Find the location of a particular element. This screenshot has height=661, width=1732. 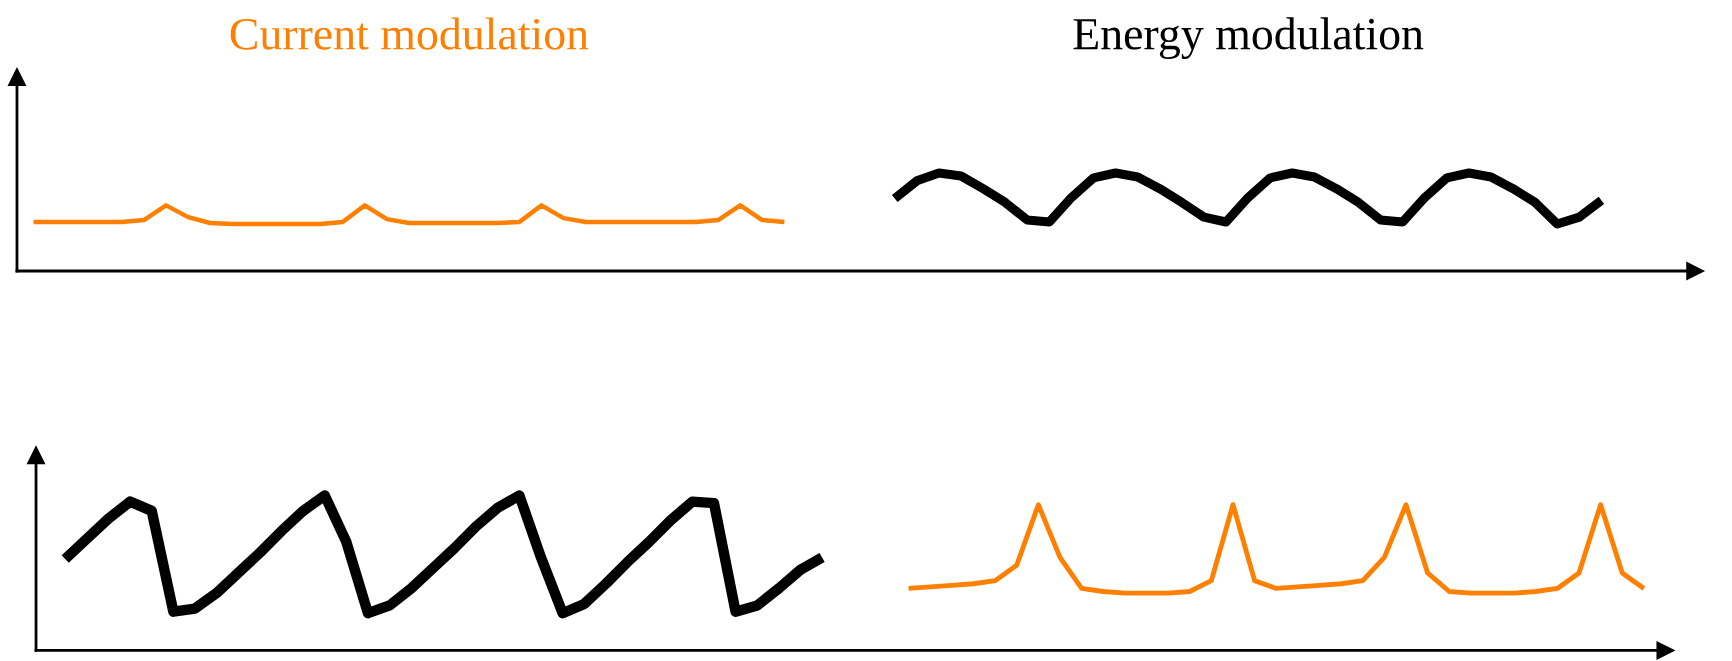

text: Energy modulation is located at coordinates (1248, 38).